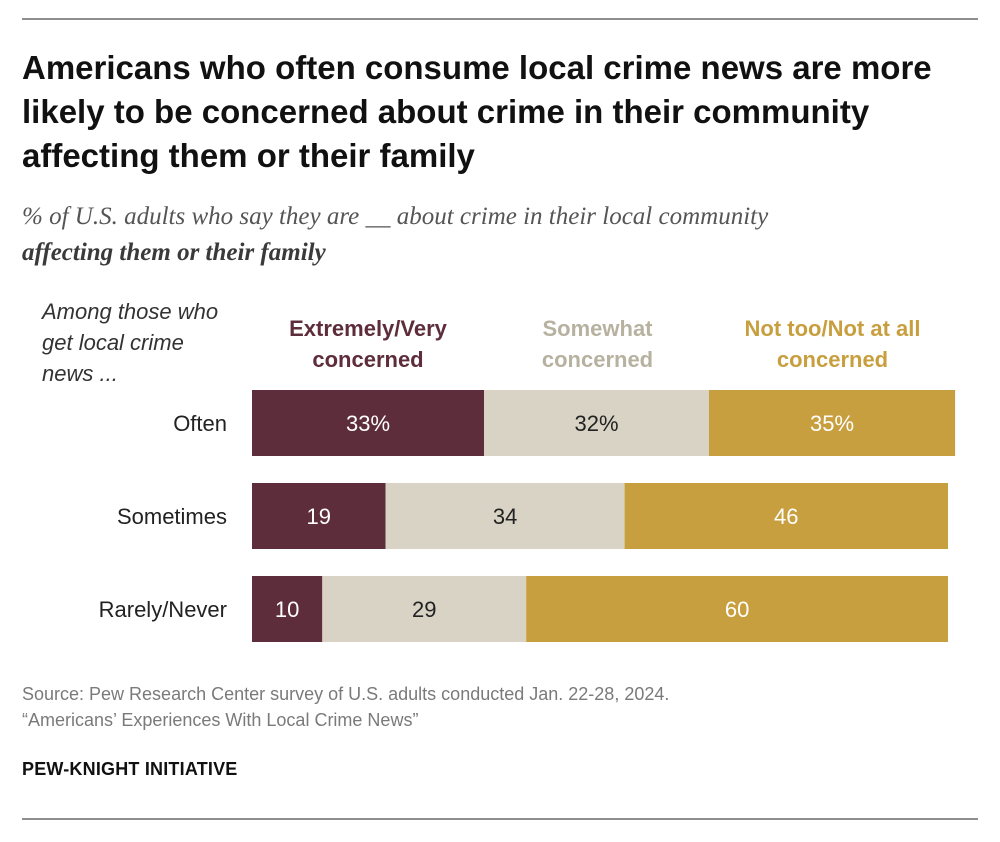 This screenshot has width=1000, height=842. I want to click on category-label: Often, so click(200, 423).